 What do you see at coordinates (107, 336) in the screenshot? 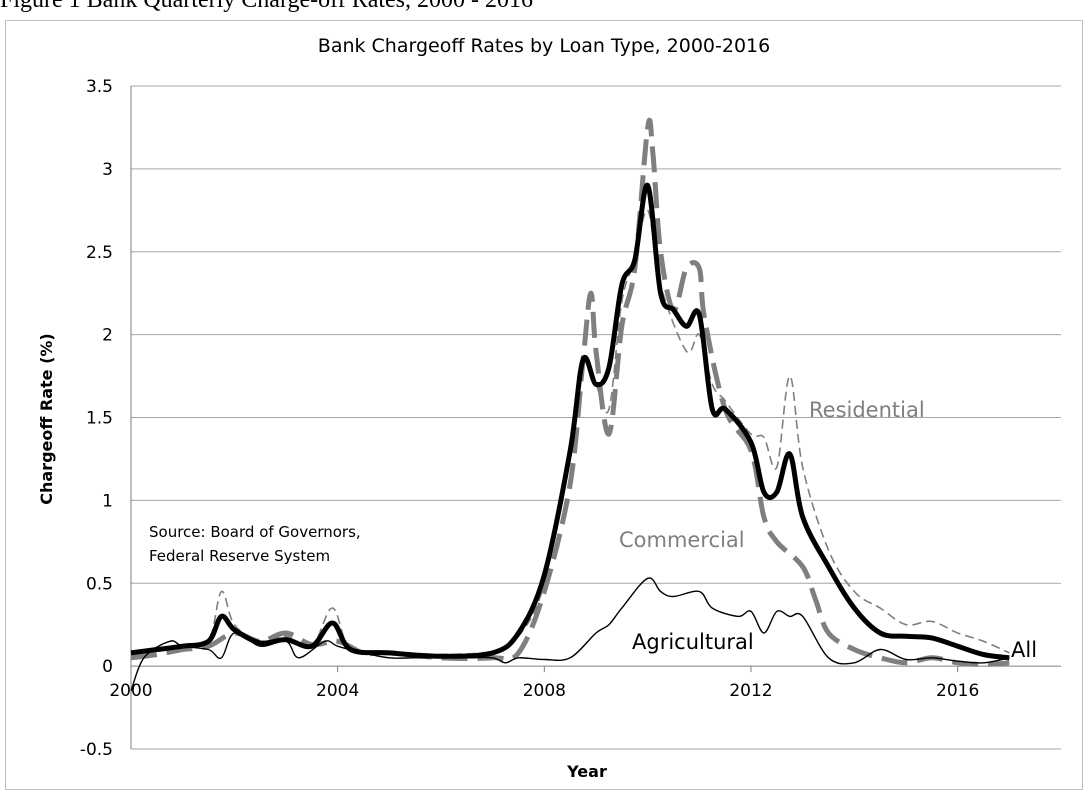
I see `y-tick-label: 2` at bounding box center [107, 336].